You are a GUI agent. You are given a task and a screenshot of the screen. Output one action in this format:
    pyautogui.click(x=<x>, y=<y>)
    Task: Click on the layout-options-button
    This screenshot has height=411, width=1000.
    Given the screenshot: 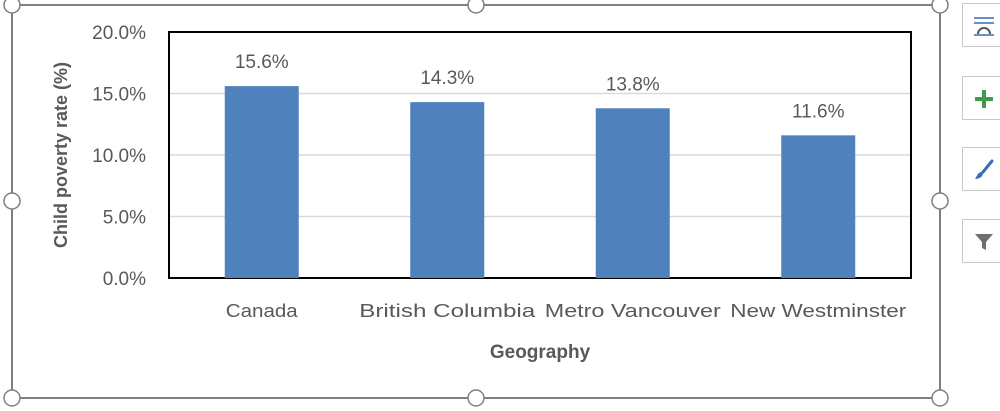 What is the action you would take?
    pyautogui.click(x=981, y=25)
    